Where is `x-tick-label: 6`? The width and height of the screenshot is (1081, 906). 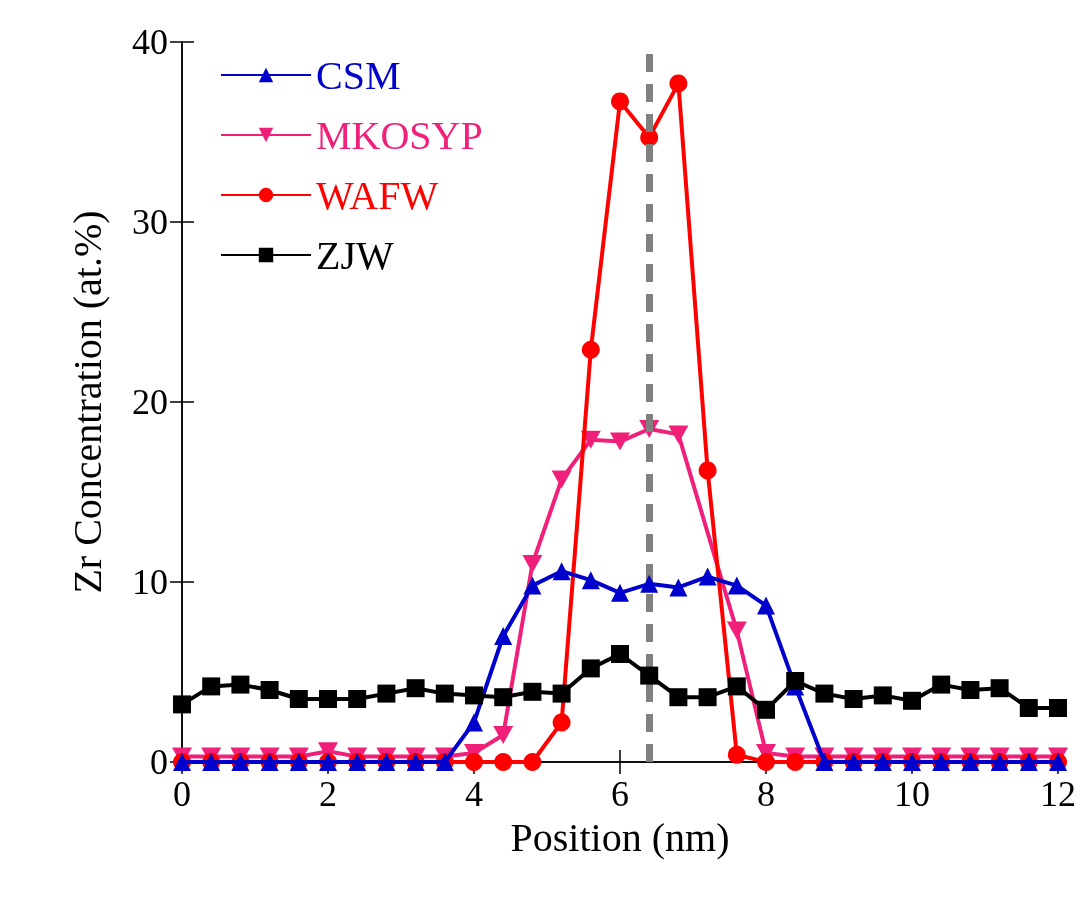
x-tick-label: 6 is located at coordinates (620, 794).